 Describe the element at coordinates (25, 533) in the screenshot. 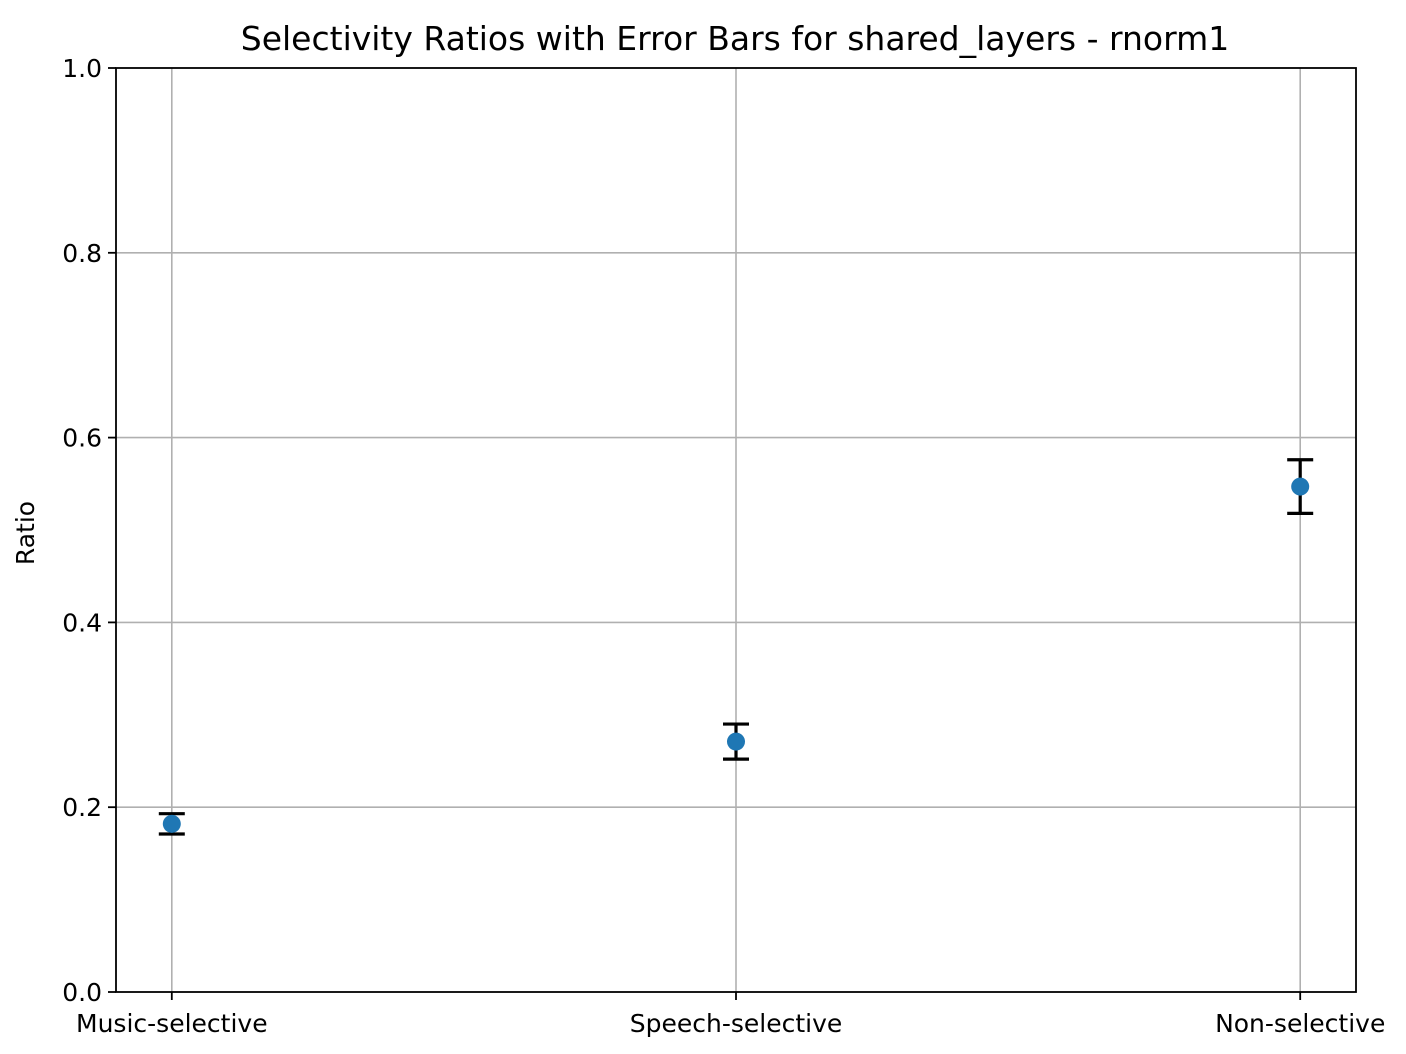

I see `y-axis-label: Ratio` at that location.